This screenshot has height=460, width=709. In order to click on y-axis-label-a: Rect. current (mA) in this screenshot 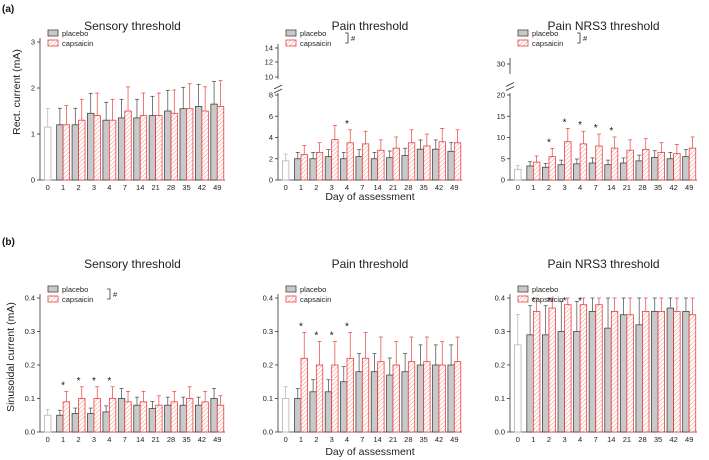, I will do `click(17, 92)`.